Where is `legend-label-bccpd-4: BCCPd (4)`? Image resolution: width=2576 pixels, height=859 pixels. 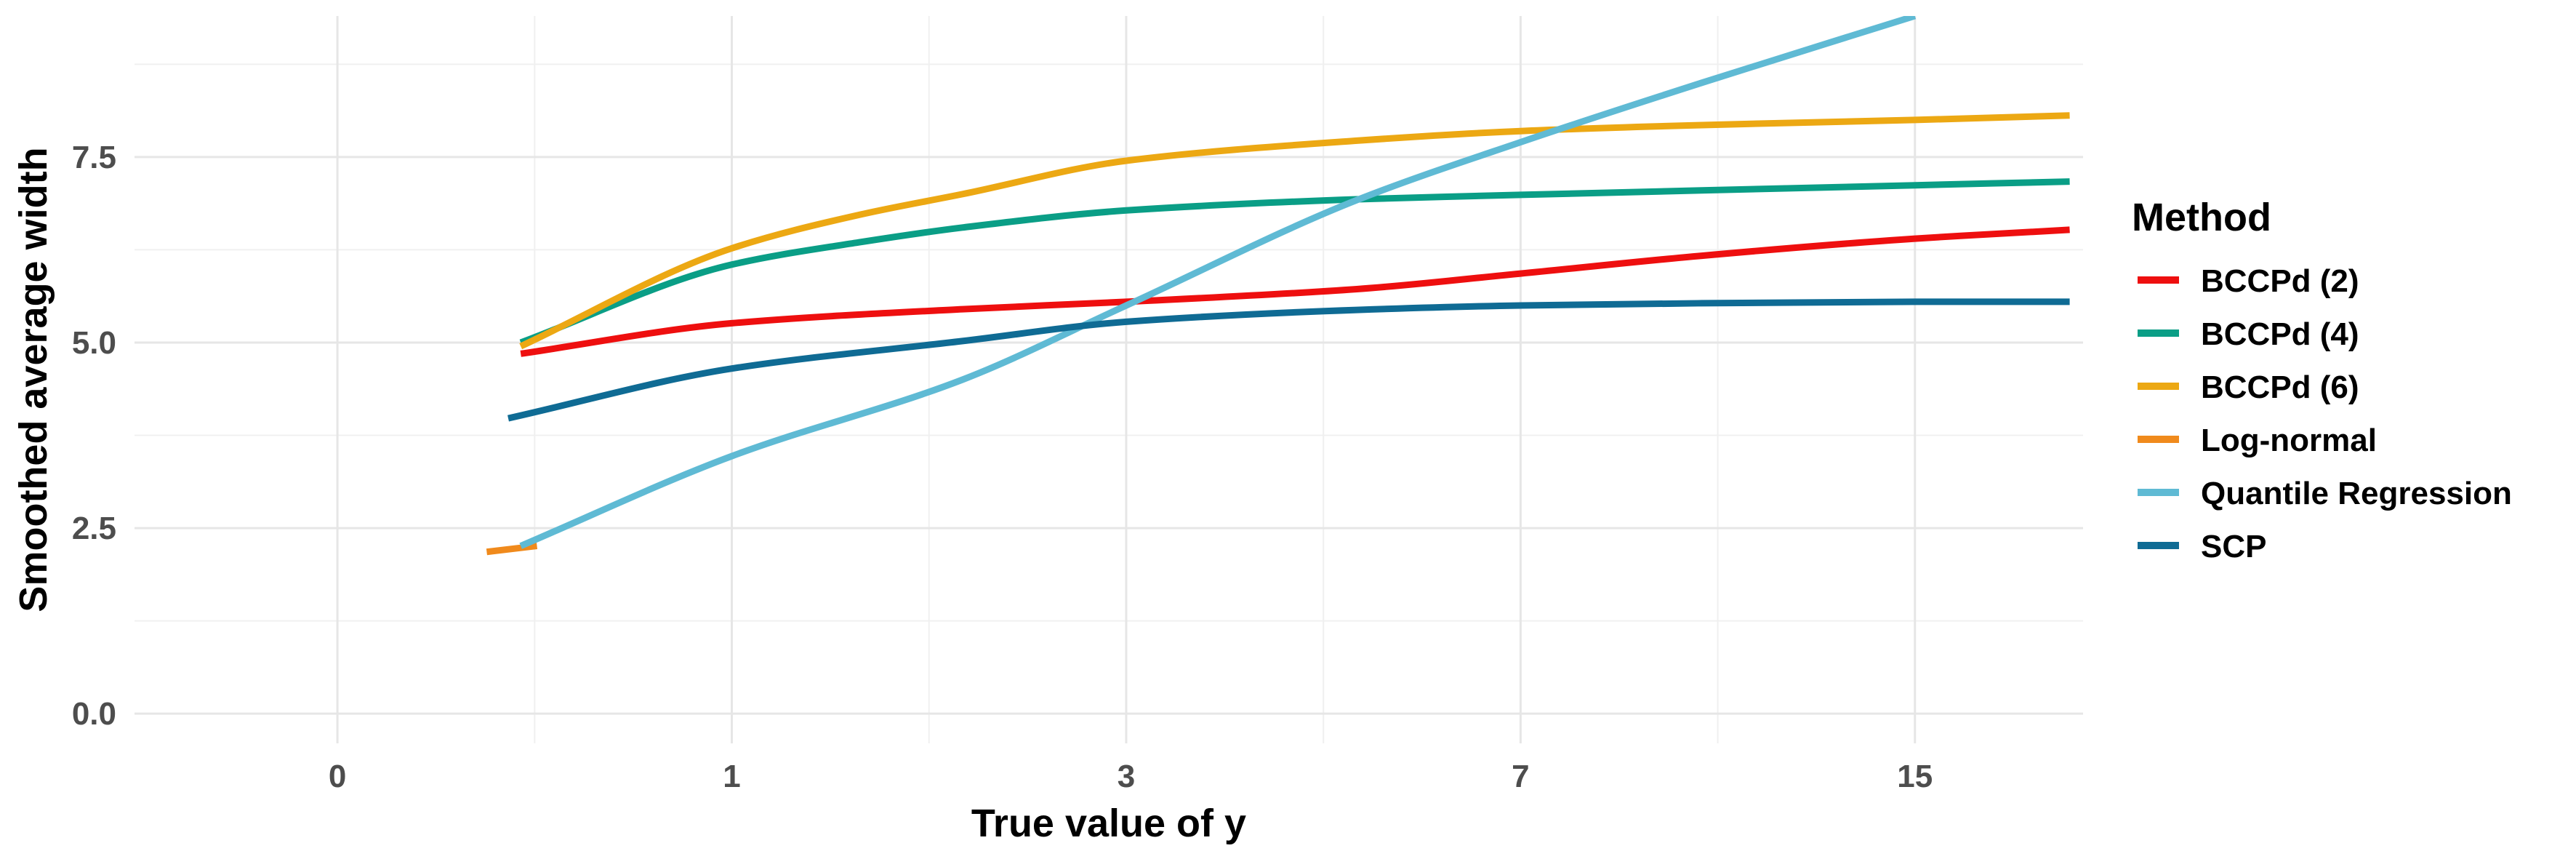 legend-label-bccpd-4: BCCPd (4) is located at coordinates (2280, 334).